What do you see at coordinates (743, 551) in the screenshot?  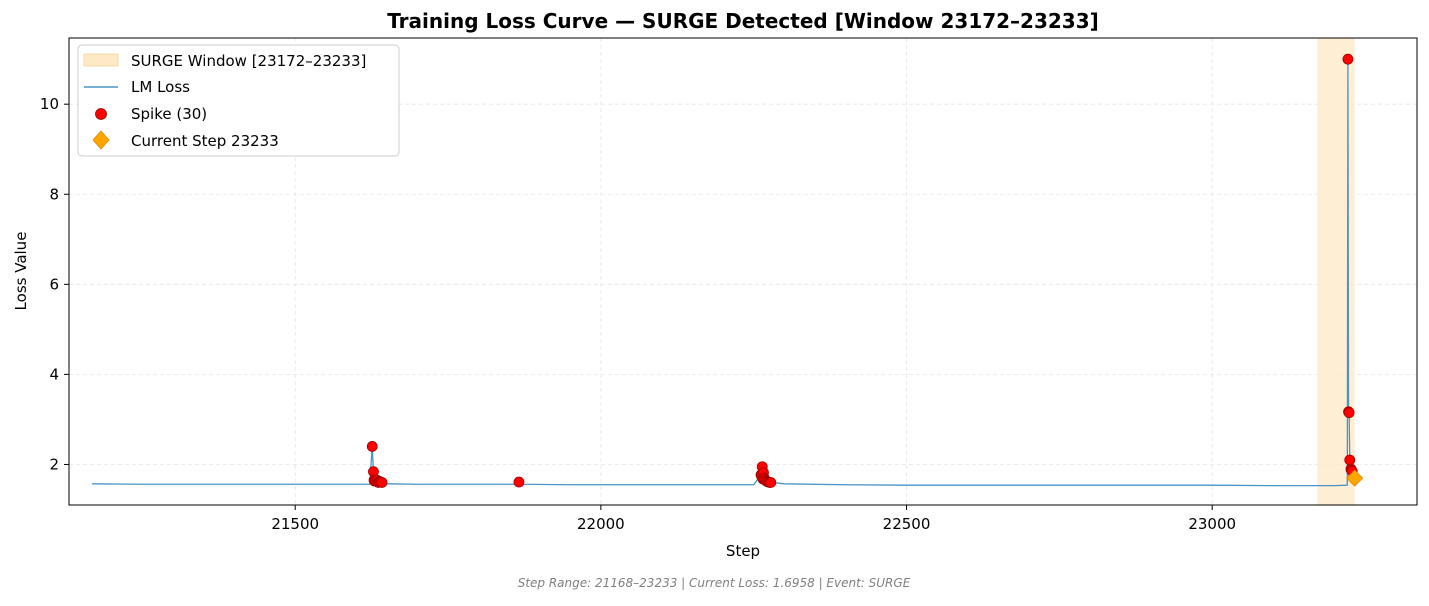 I see `x-axis-label: Step` at bounding box center [743, 551].